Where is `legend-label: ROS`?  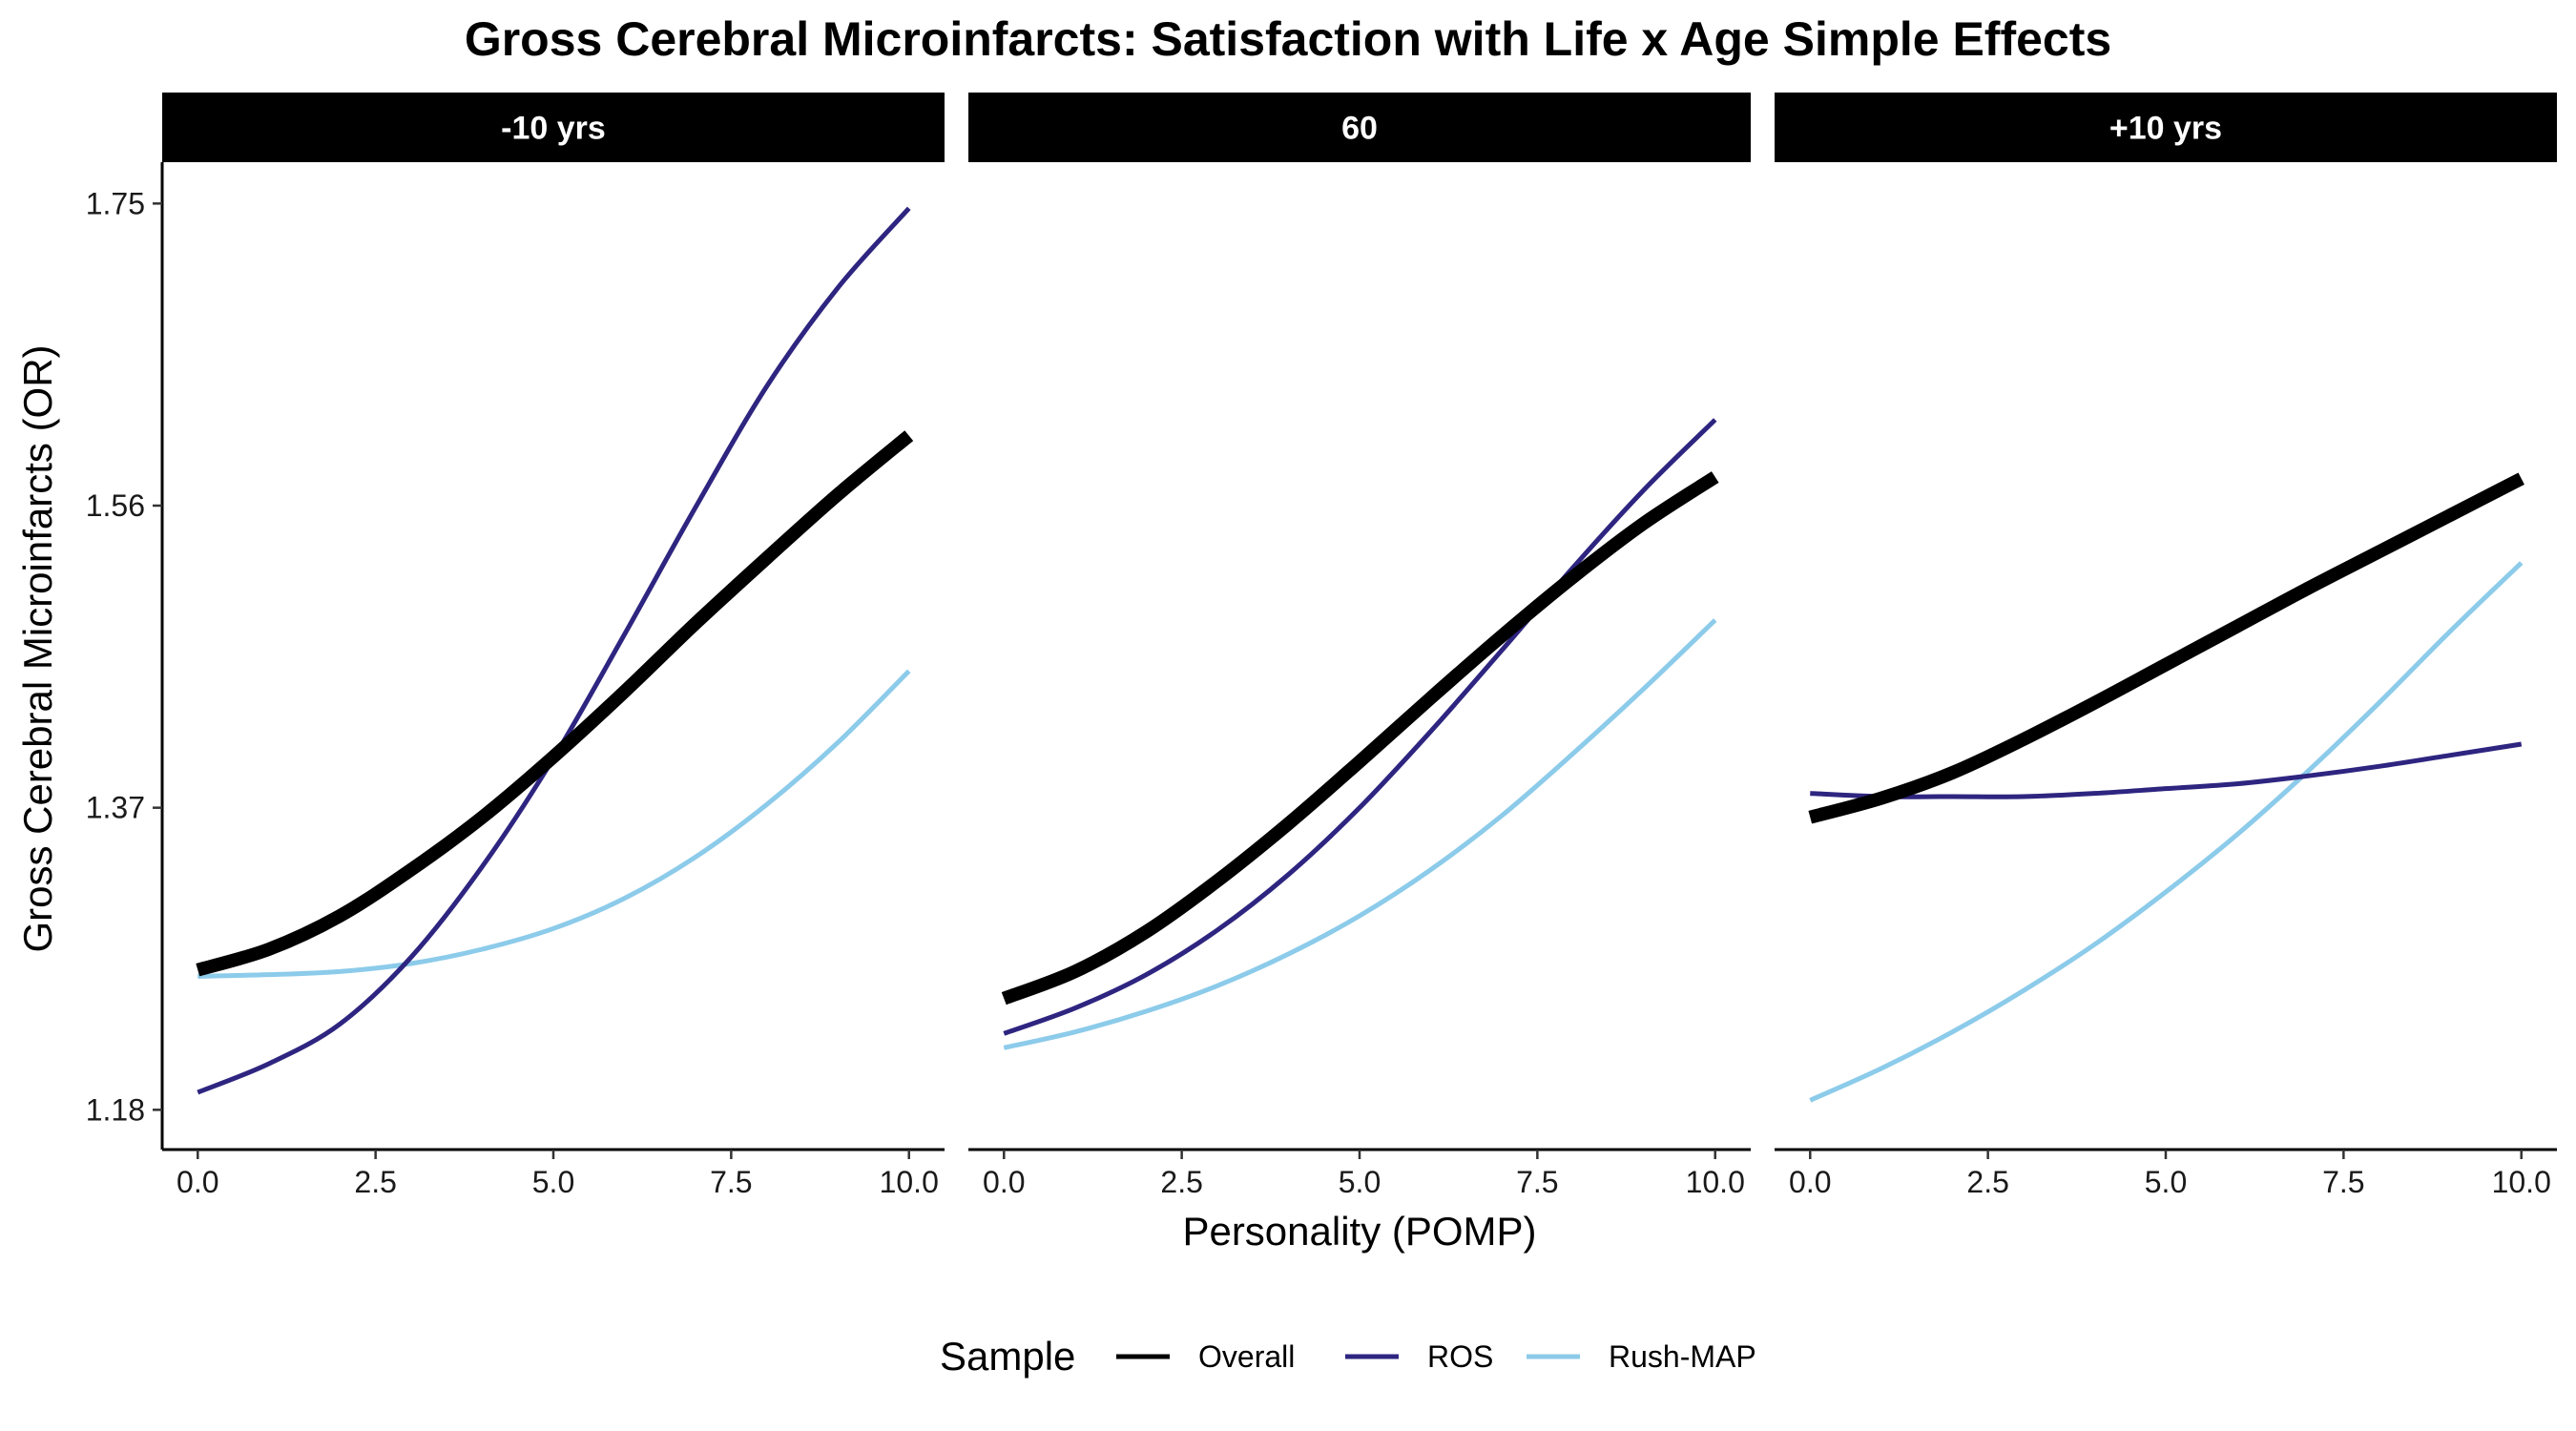 legend-label: ROS is located at coordinates (1460, 1356).